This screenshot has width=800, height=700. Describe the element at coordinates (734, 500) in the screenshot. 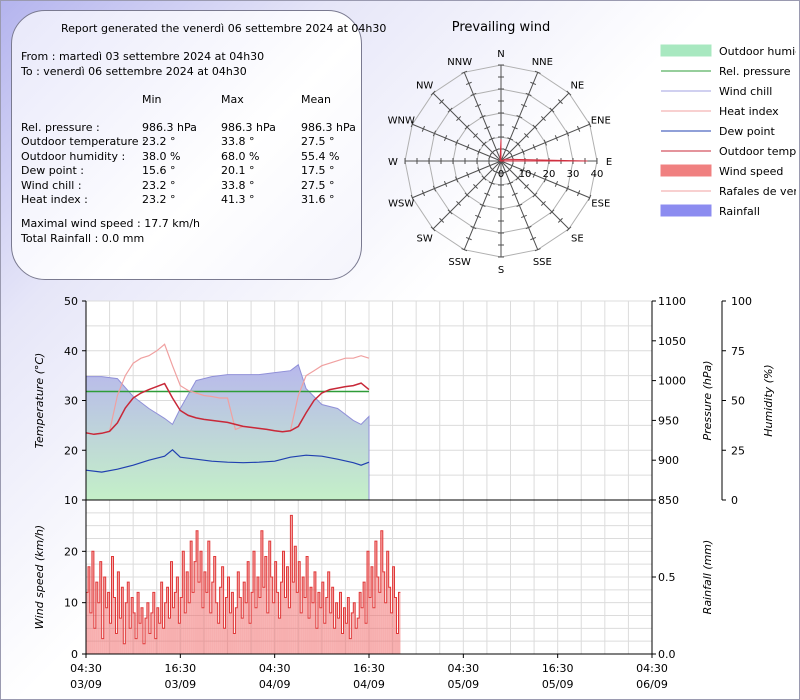

I see `humidity-tick-label: 0` at that location.